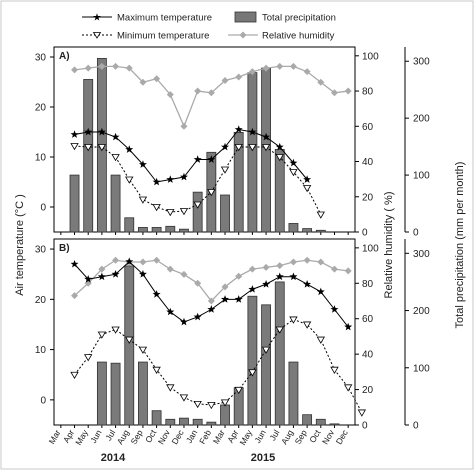 The width and height of the screenshot is (474, 470). Describe the element at coordinates (97, 18) in the screenshot. I see `legend-max-marker: ★` at that location.